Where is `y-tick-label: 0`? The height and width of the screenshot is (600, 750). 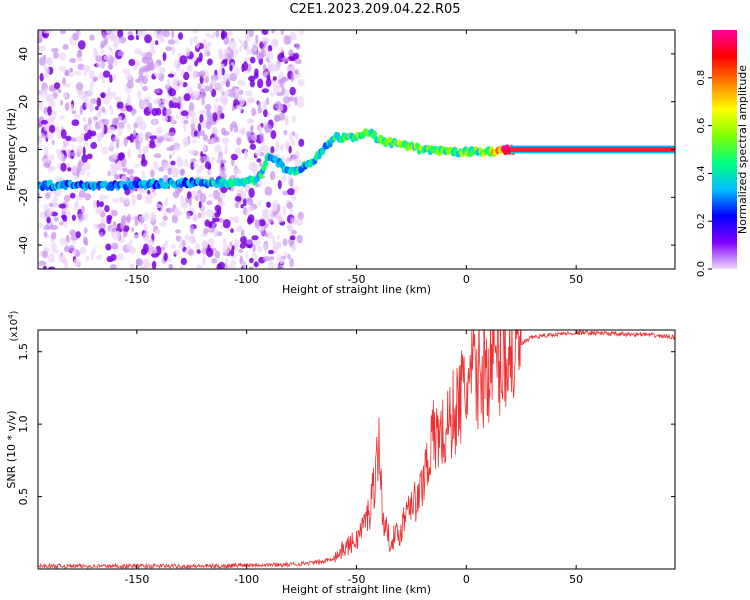 y-tick-label: 0 is located at coordinates (23, 149).